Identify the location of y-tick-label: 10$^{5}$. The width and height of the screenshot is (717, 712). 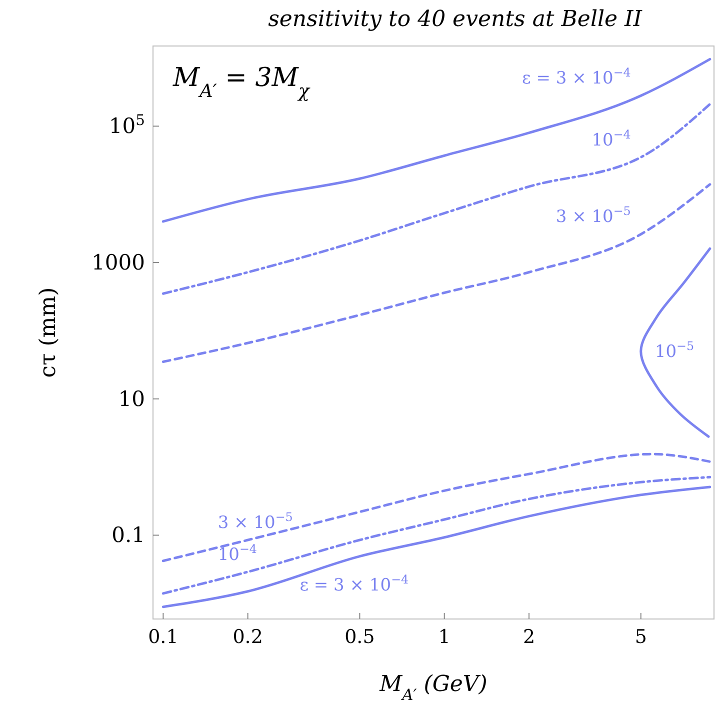
(126, 125).